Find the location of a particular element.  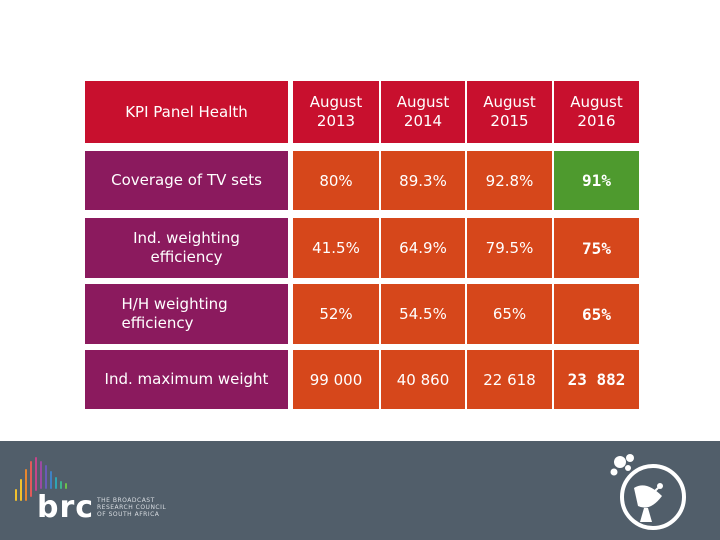

header-col-line2: 2013 is located at coordinates (336, 121).